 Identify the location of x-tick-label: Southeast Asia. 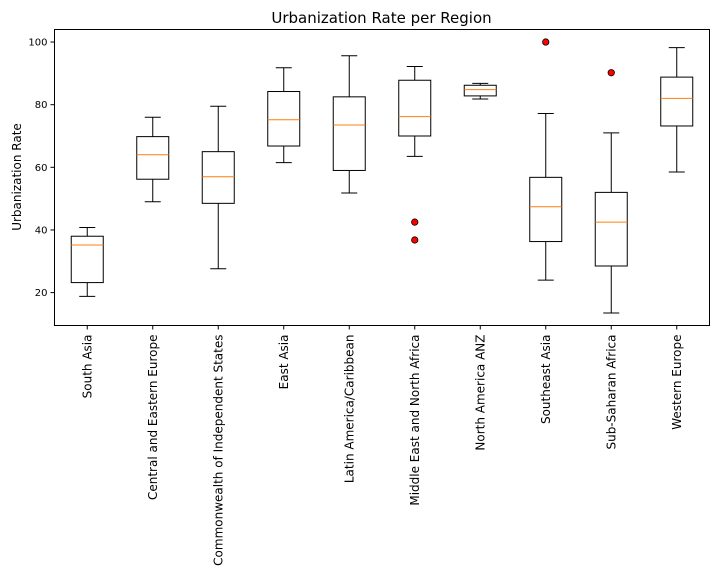
(546, 380).